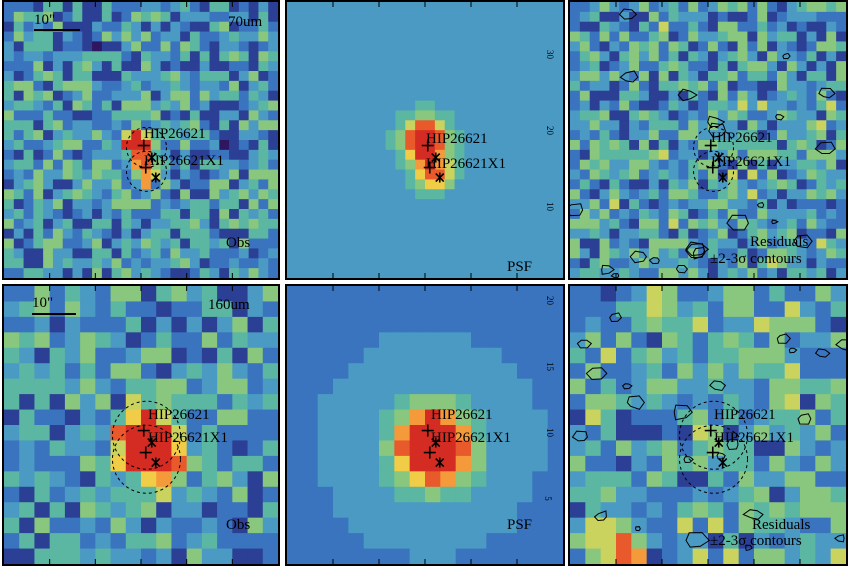  What do you see at coordinates (550, 366) in the screenshot?
I see `axis-tick-15: 15` at bounding box center [550, 366].